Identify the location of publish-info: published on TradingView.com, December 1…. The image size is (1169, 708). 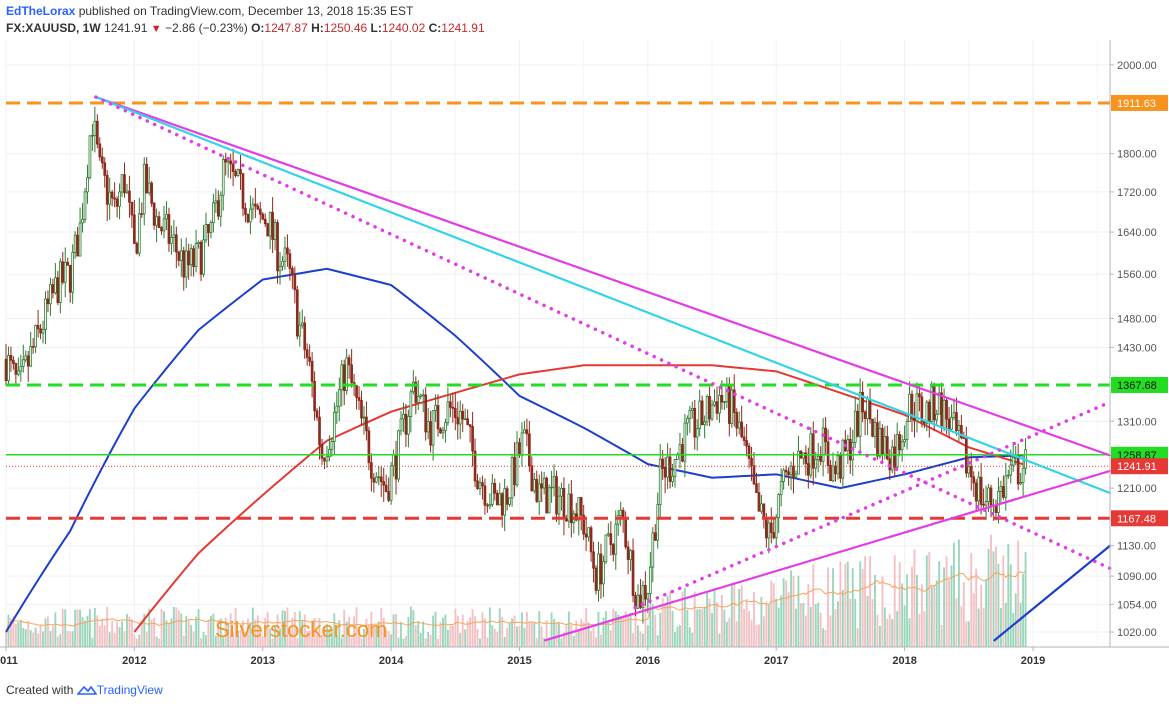
(244, 11).